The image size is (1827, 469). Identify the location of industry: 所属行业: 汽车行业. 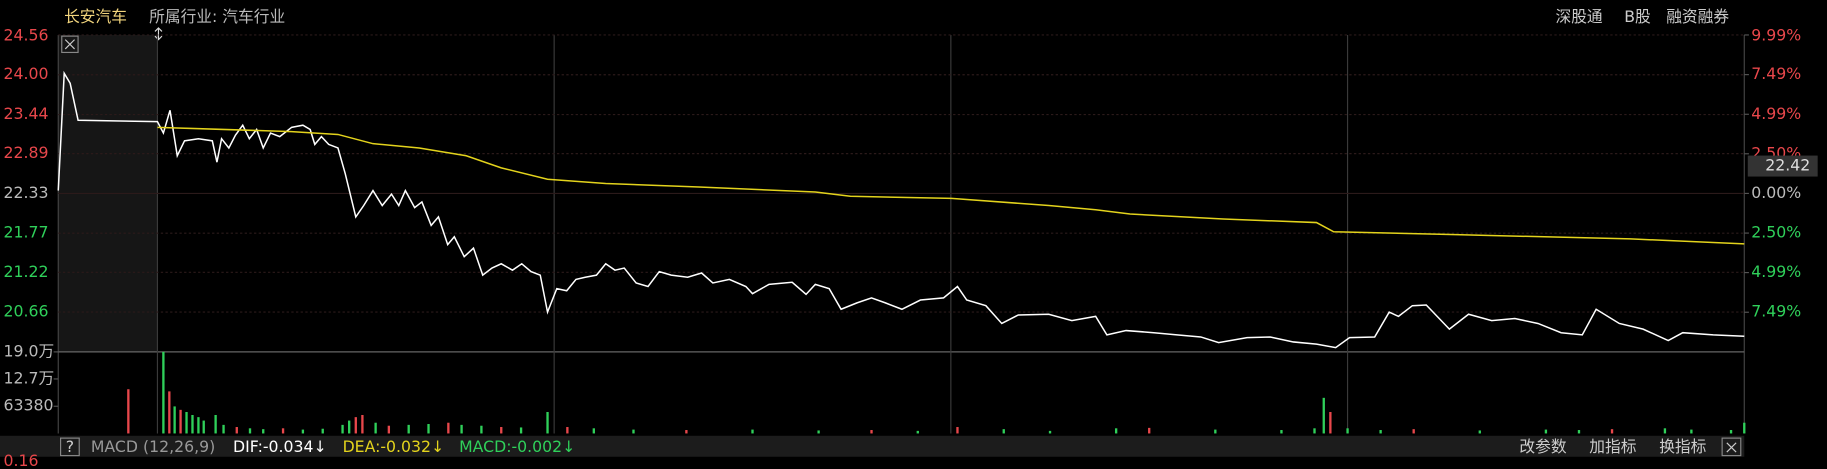
(217, 16).